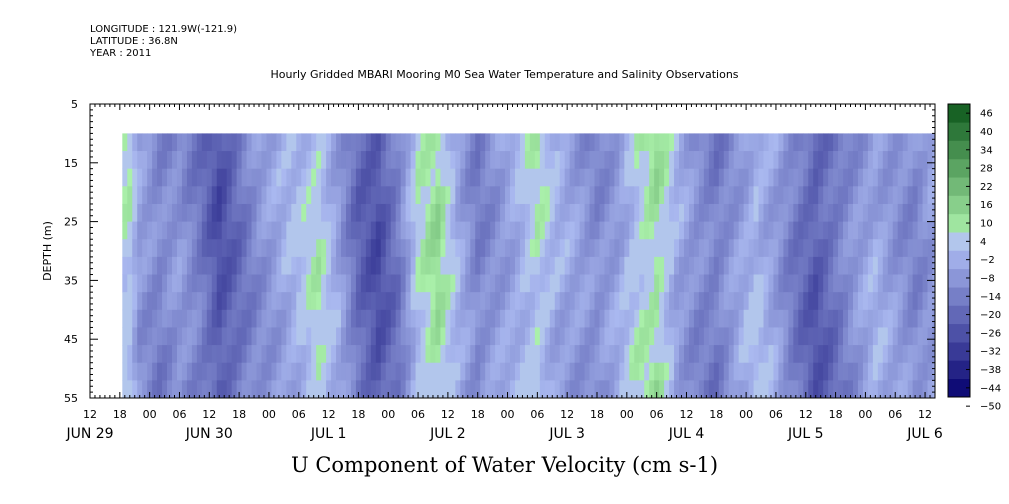 The width and height of the screenshot is (1009, 504). I want to click on x-day-label: JUL 1, so click(328, 434).